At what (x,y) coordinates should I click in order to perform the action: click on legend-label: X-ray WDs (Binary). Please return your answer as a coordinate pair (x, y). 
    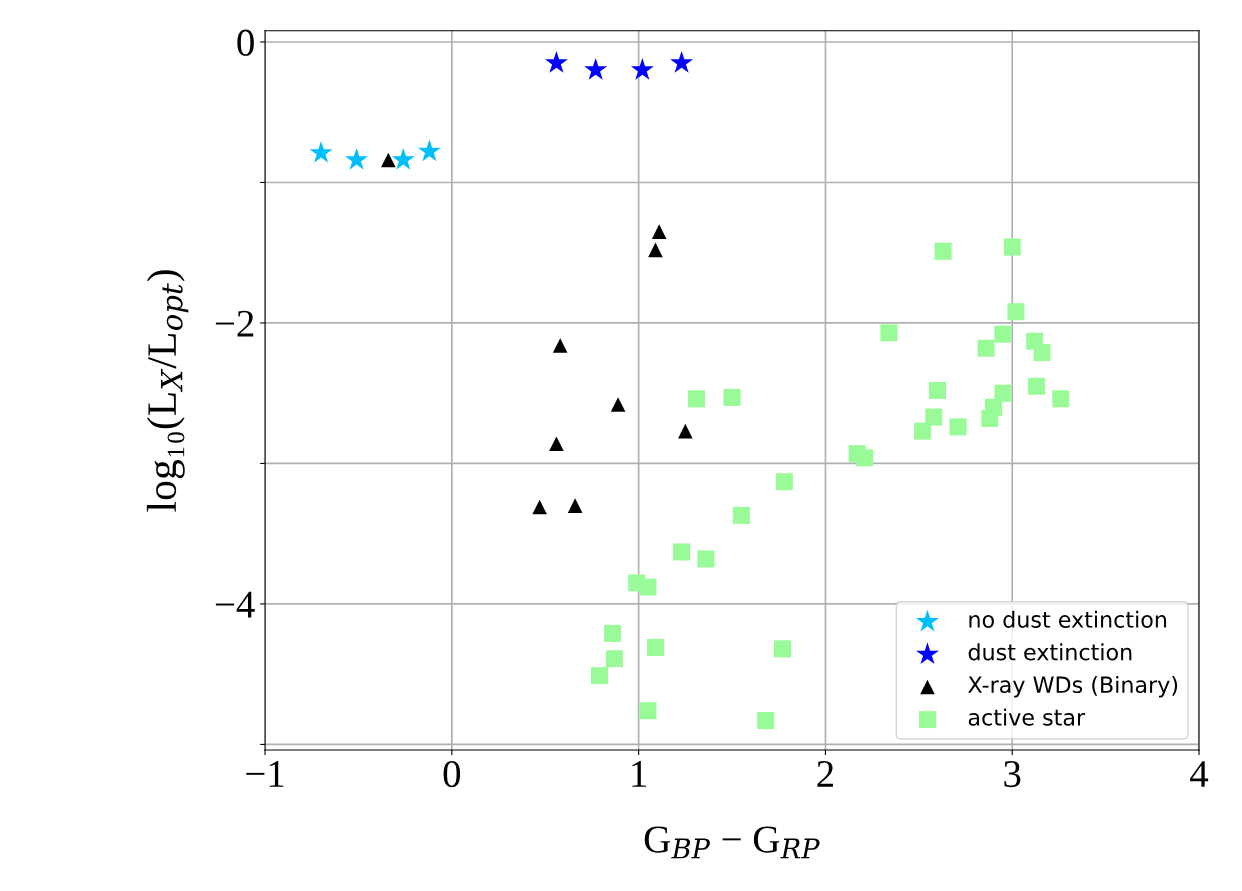
    Looking at the image, I should click on (1073, 686).